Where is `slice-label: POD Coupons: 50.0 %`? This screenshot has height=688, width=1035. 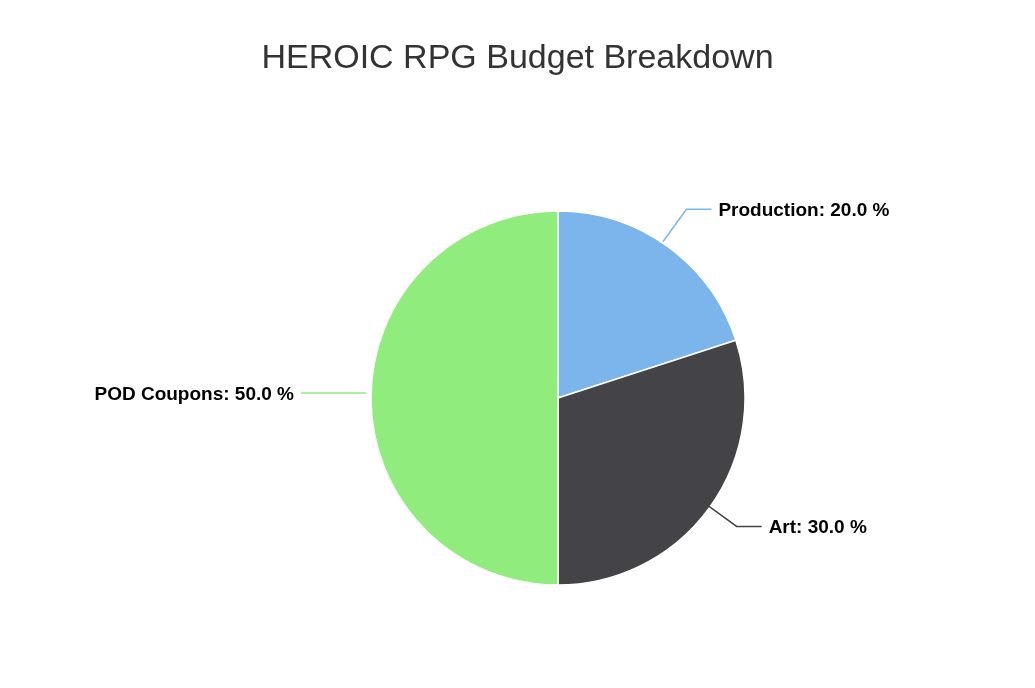 slice-label: POD Coupons: 50.0 % is located at coordinates (194, 393).